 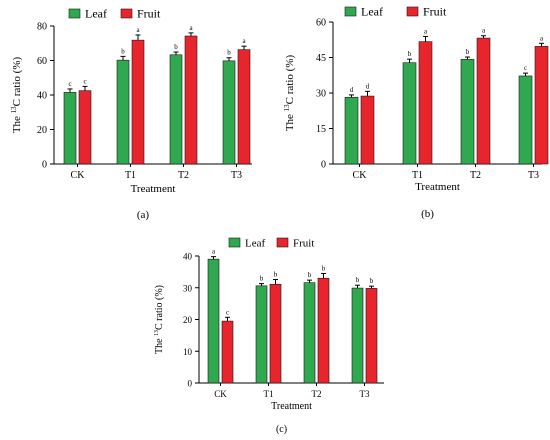 What do you see at coordinates (188, 352) in the screenshot?
I see `y-tick-label: 10` at bounding box center [188, 352].